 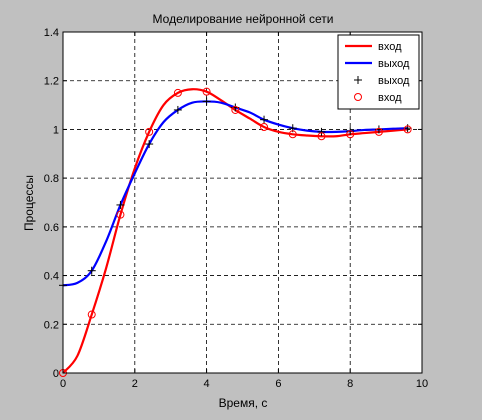 I want to click on x-tick-label: 10, so click(x=422, y=384).